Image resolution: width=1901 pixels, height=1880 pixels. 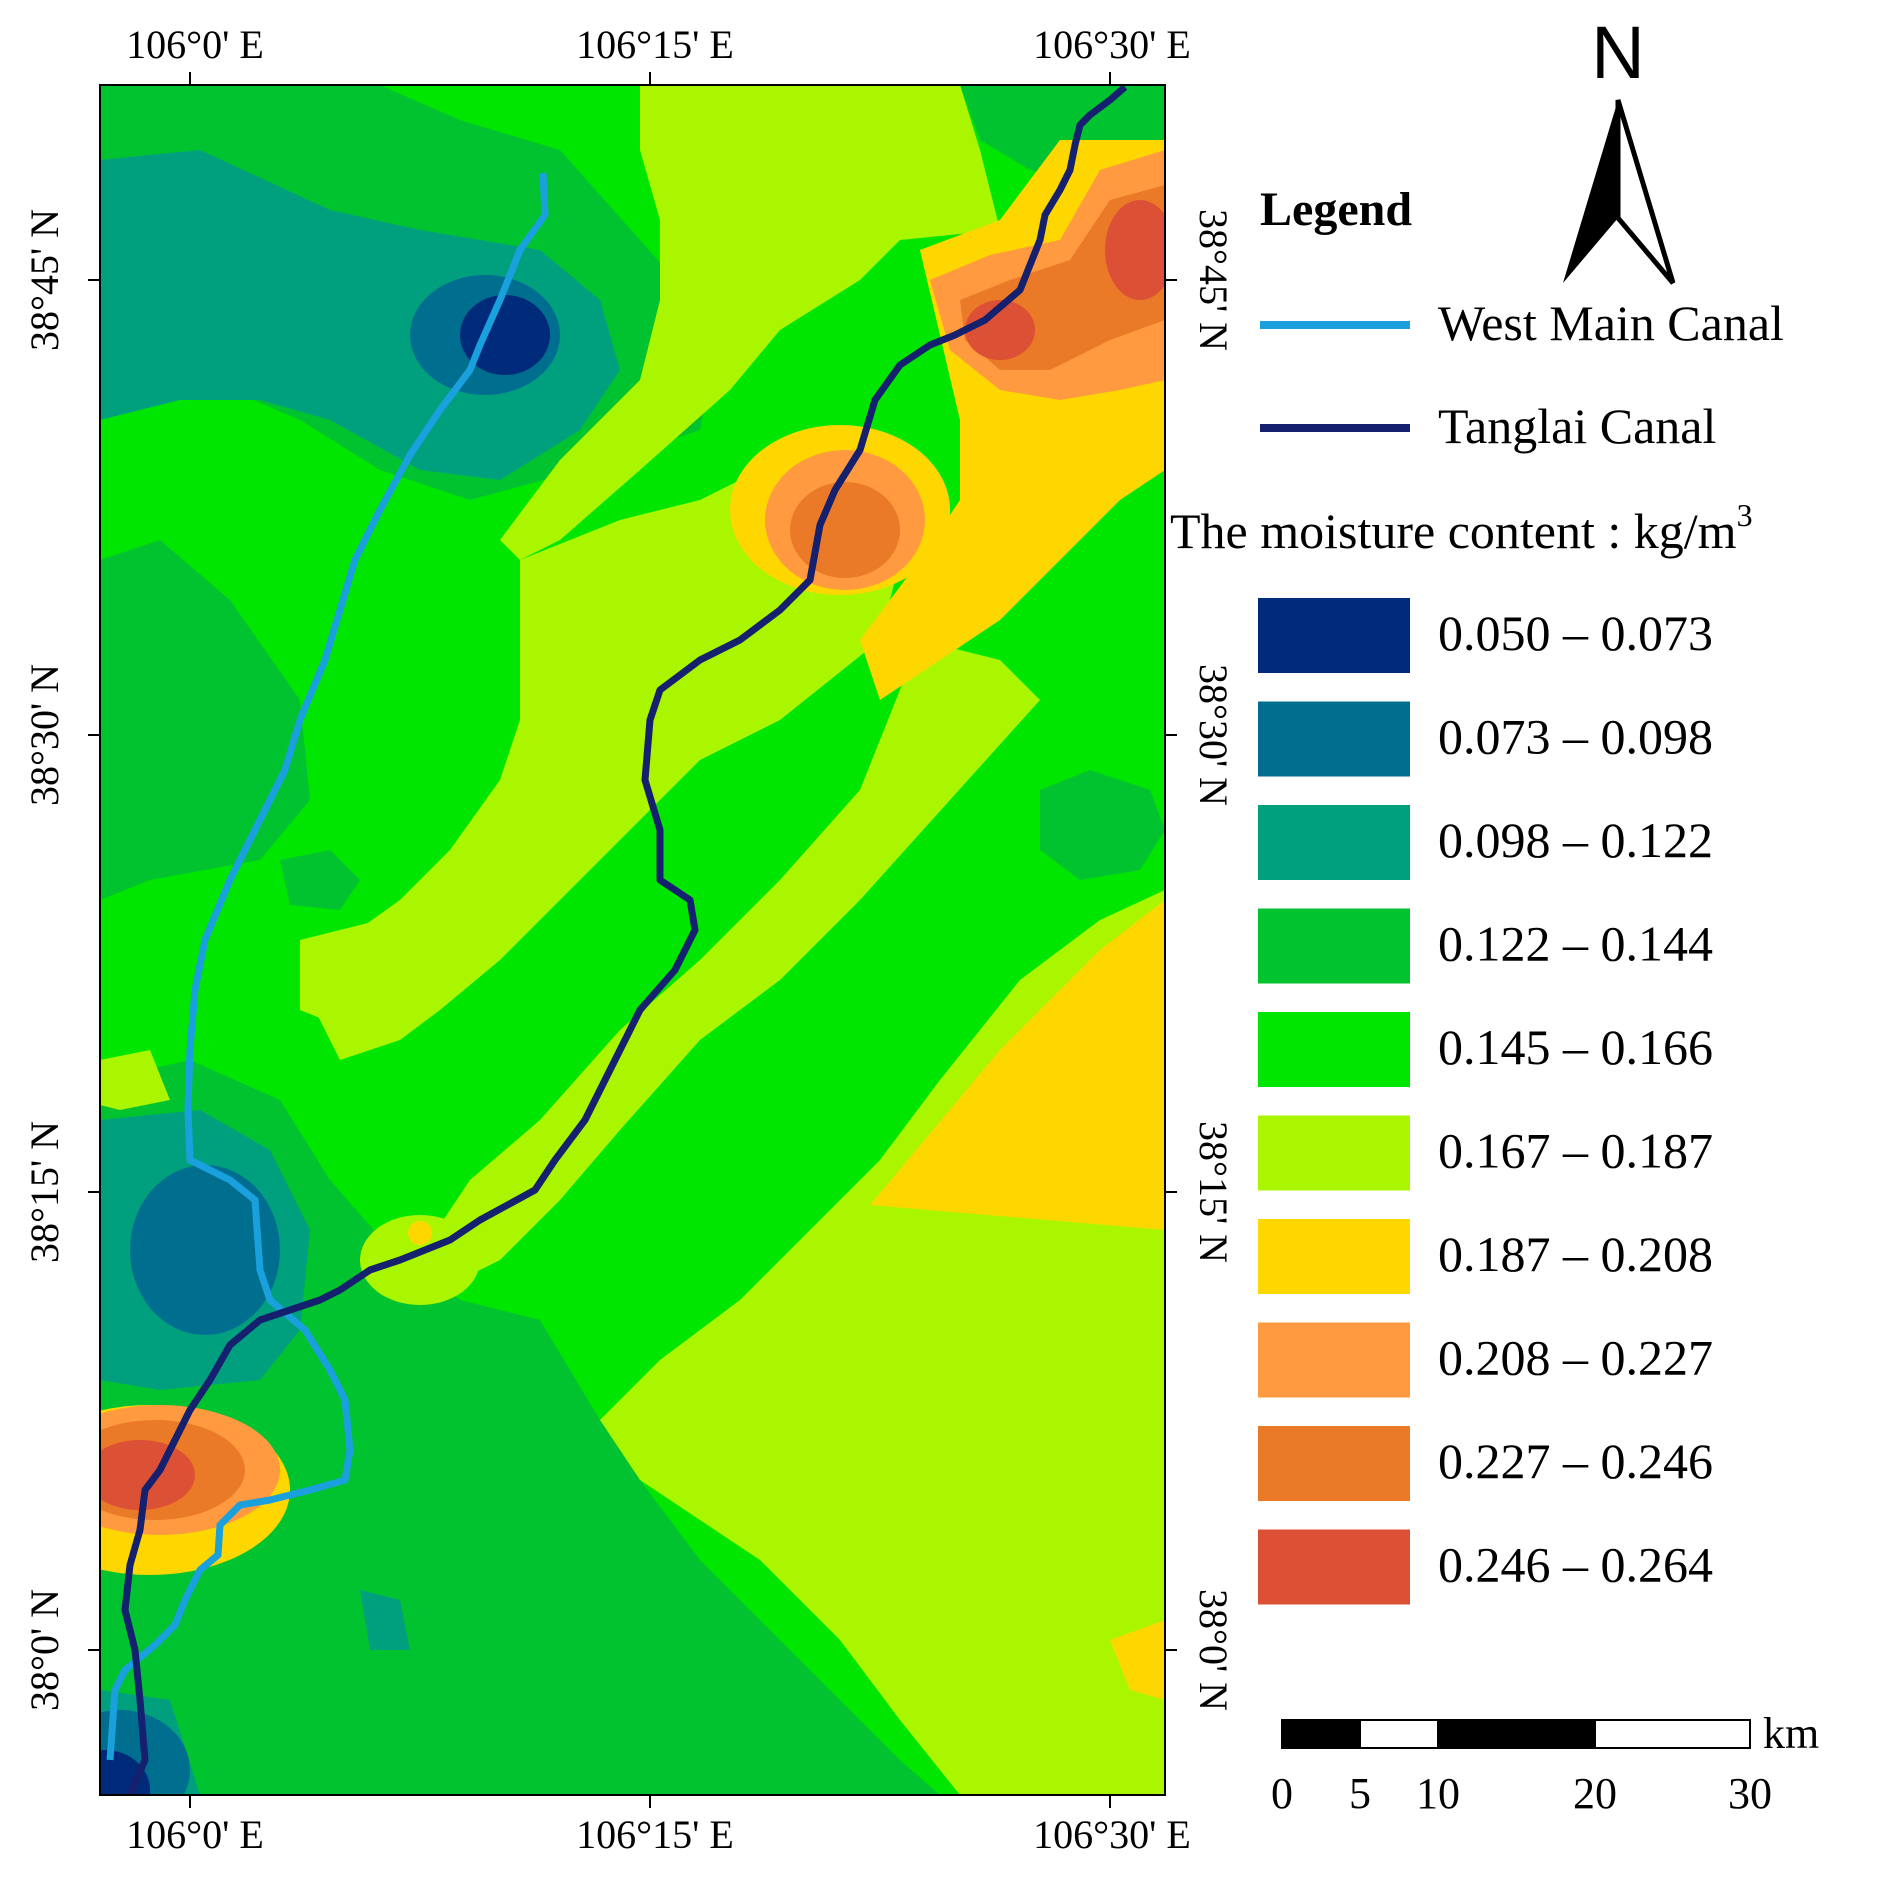 What do you see at coordinates (1595, 1793) in the screenshot?
I see `scale-bar-tick-20: 20` at bounding box center [1595, 1793].